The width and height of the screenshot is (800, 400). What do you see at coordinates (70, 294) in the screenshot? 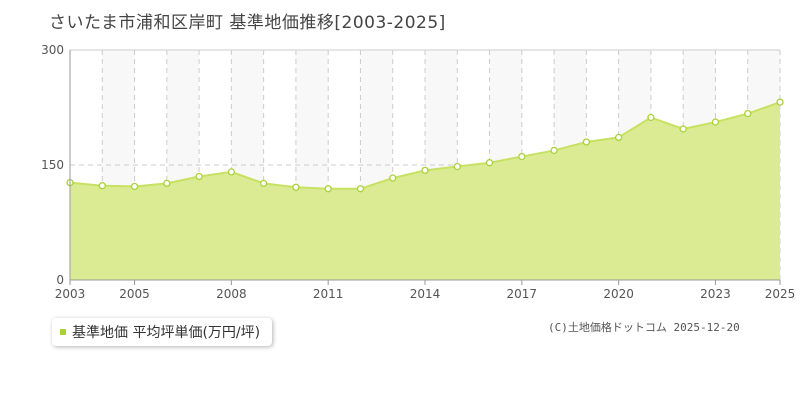
I see `x-tick-label: 2003` at bounding box center [70, 294].